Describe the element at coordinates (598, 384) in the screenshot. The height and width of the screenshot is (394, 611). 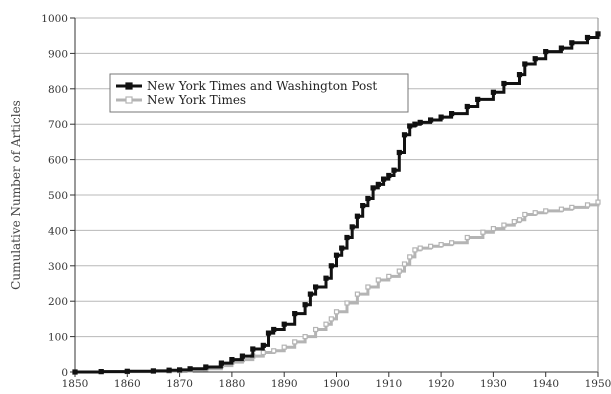
I see `x-tick-label: 1950` at that location.